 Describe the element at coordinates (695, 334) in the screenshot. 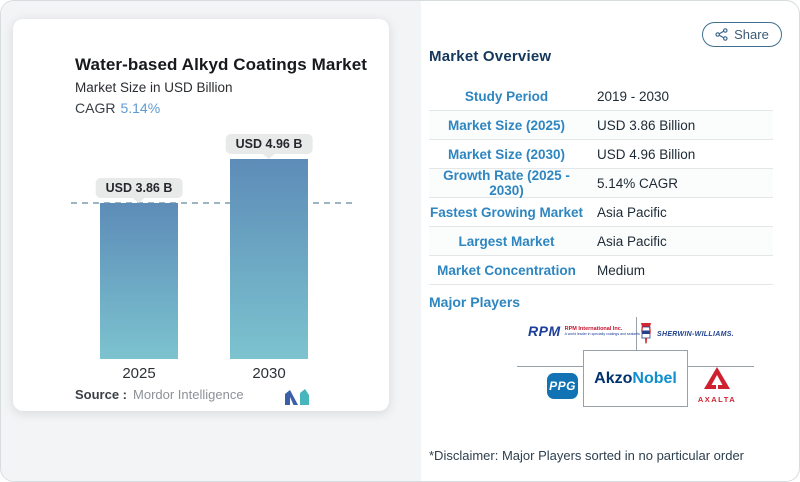

I see `sherwin-williams-wordmark: SHERWIN-WILLIAMS.` at that location.